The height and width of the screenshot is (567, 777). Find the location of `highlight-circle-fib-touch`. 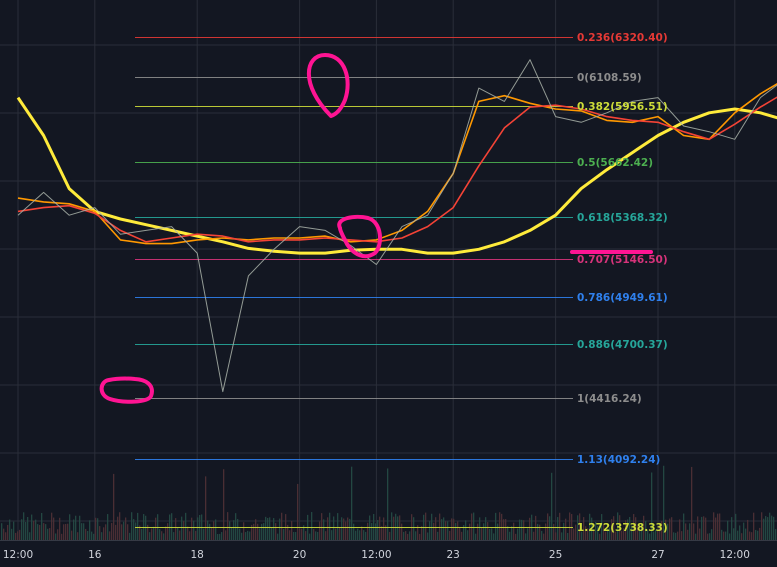

highlight-circle-fib-touch is located at coordinates (359, 236).